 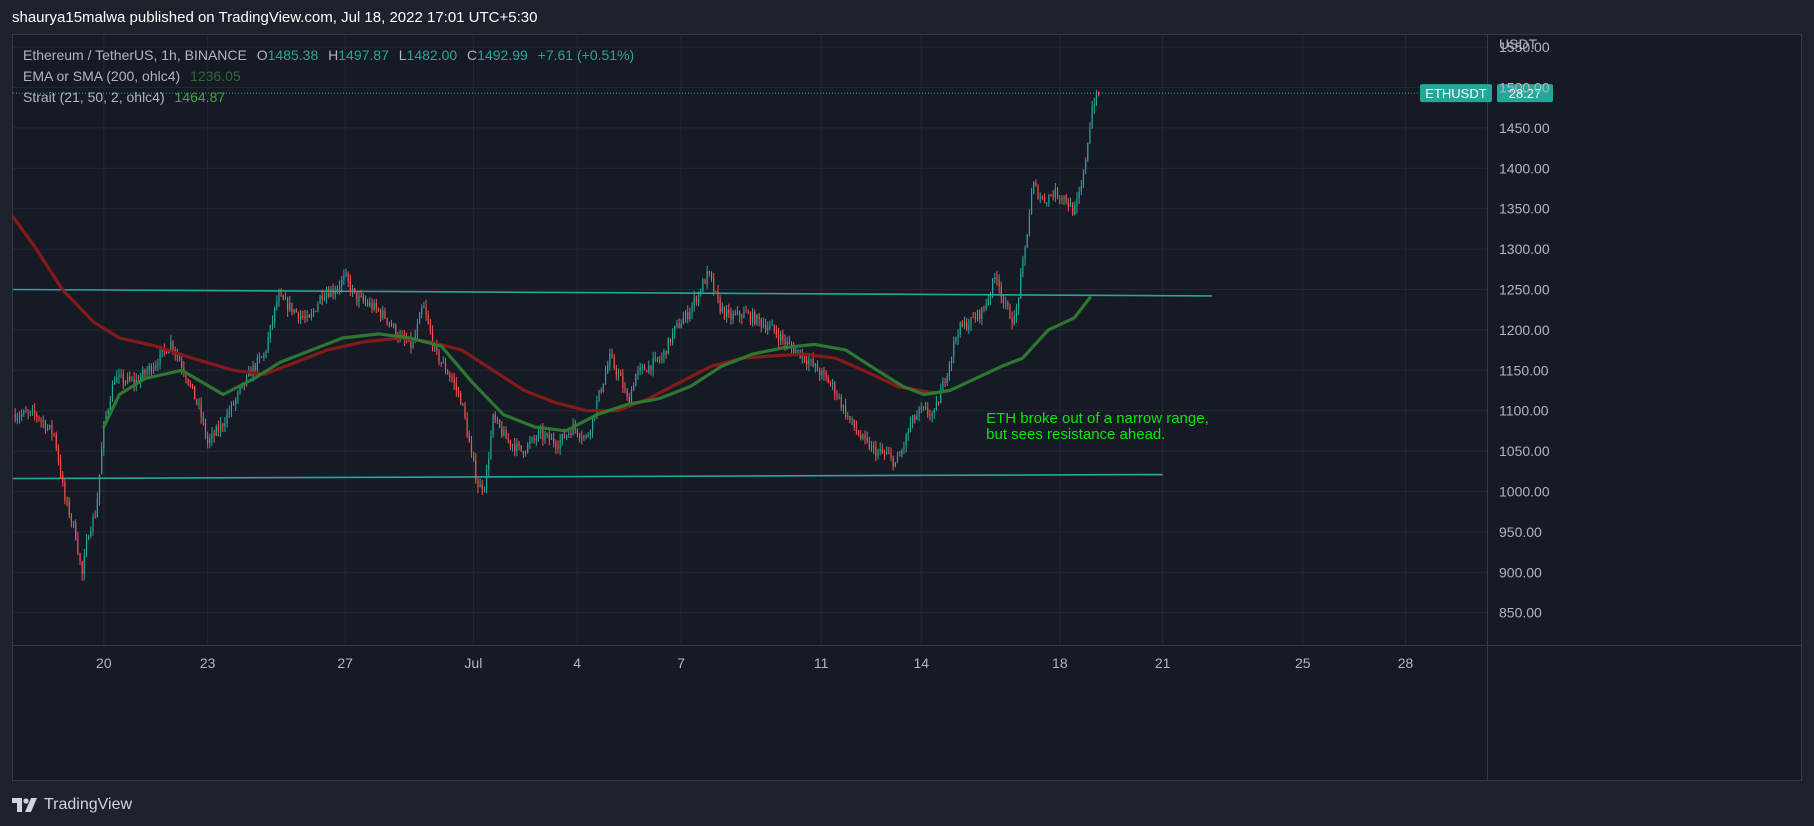 I want to click on low-label: L, so click(x=402, y=55).